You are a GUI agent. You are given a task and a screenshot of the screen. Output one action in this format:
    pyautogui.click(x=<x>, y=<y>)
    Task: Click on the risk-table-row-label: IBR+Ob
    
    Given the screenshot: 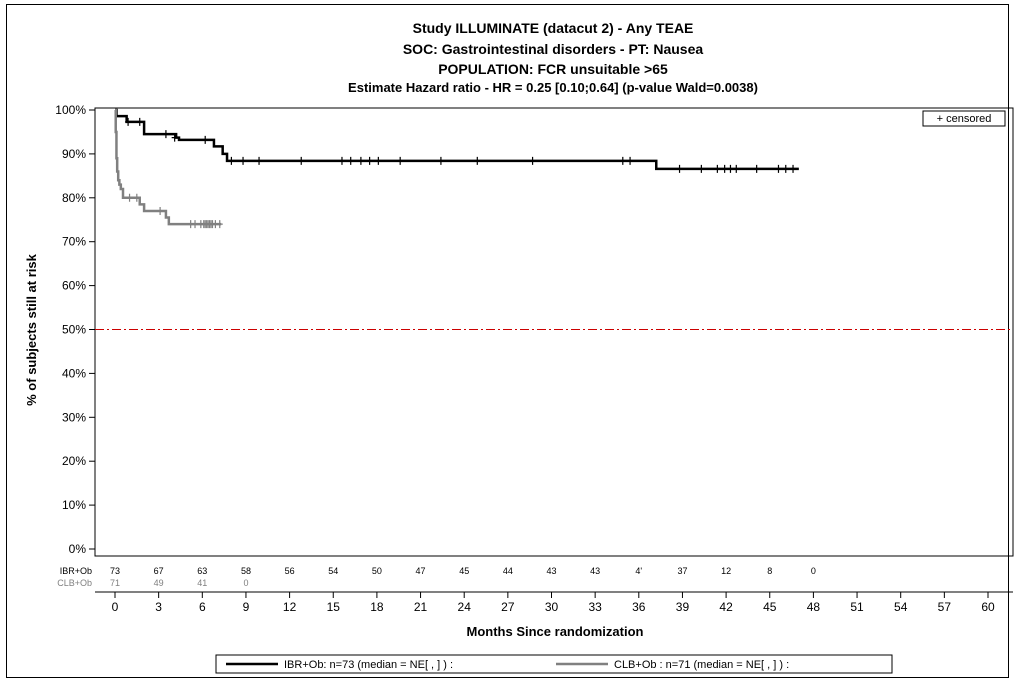 What is the action you would take?
    pyautogui.click(x=76, y=571)
    